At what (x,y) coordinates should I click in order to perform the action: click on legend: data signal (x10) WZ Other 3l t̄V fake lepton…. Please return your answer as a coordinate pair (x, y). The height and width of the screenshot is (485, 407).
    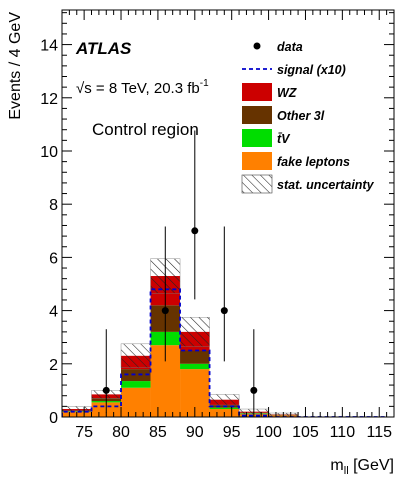
    Looking at the image, I should click on (308, 117).